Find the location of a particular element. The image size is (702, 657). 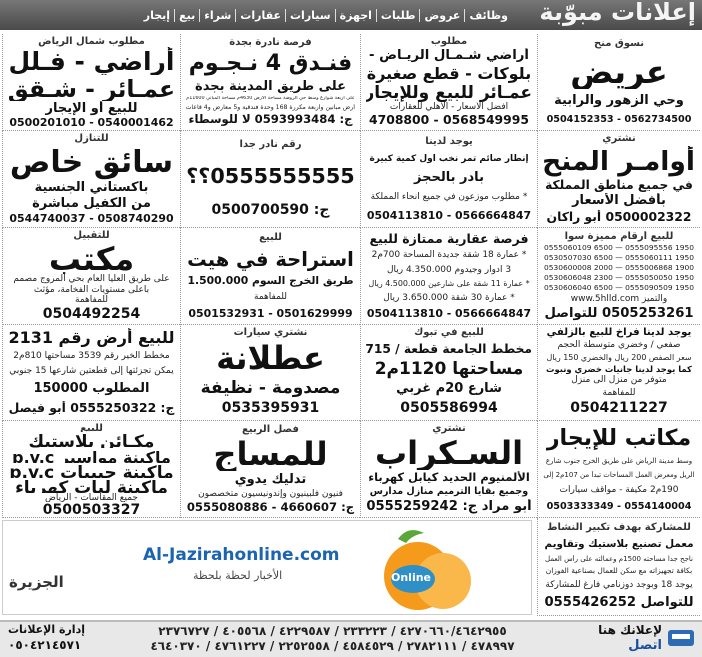

ad-line: فصل الربيع is located at coordinates (270, 429).